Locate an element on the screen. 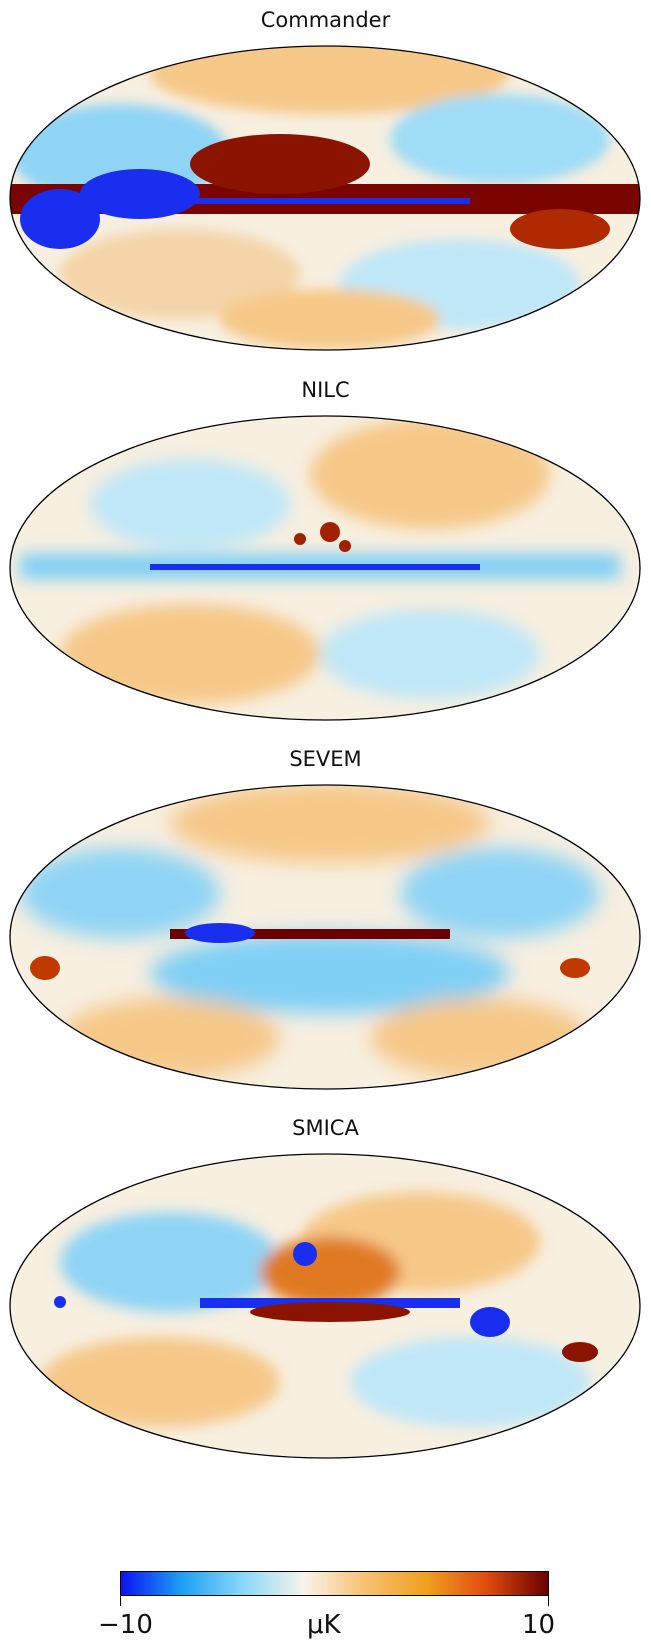  colorbar-unit-label: μK is located at coordinates (324, 1625).